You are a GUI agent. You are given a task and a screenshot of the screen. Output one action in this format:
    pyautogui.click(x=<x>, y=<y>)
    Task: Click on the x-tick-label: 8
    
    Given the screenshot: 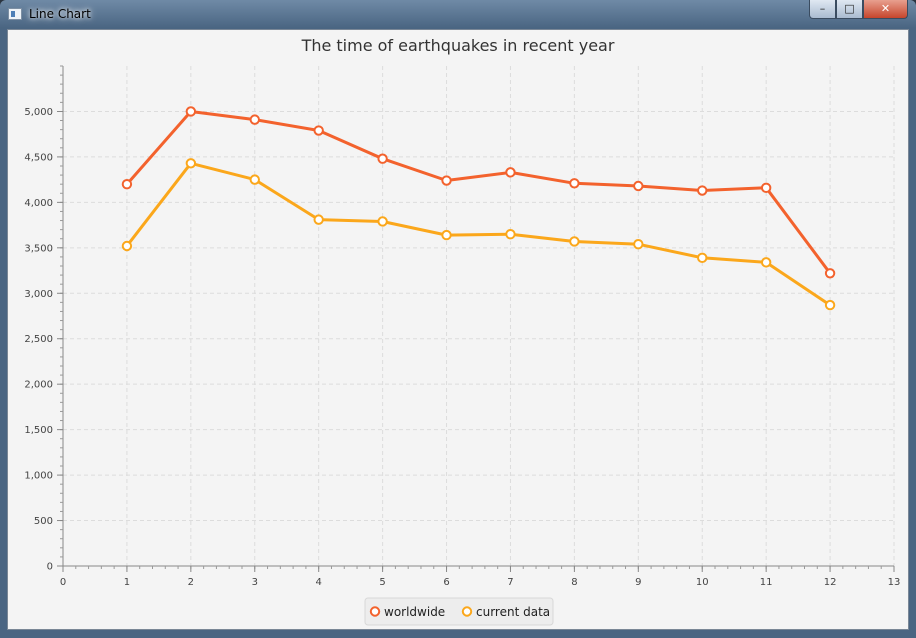 What is the action you would take?
    pyautogui.click(x=574, y=582)
    